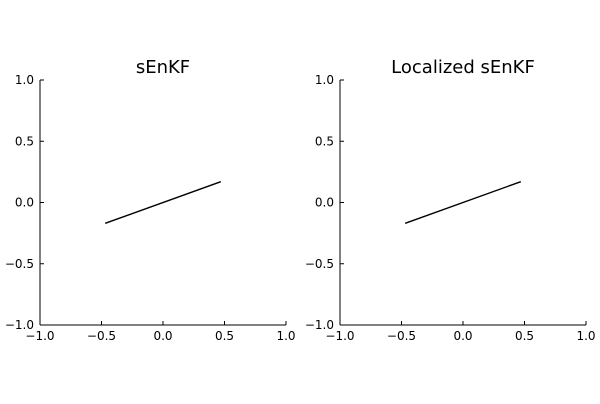 This screenshot has width=600, height=404. I want to click on panel-title: sEnKF, so click(163, 67).